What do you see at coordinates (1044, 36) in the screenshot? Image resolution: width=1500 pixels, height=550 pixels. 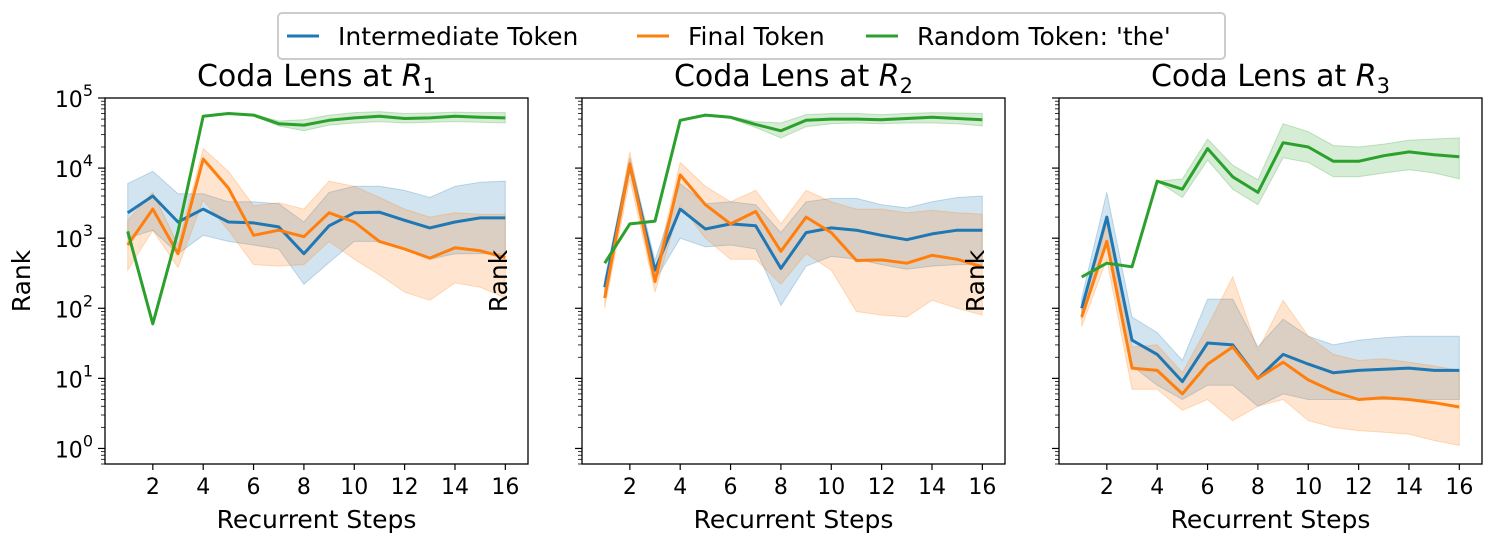 I see `legend-label-random: Random Token: 'the'` at bounding box center [1044, 36].